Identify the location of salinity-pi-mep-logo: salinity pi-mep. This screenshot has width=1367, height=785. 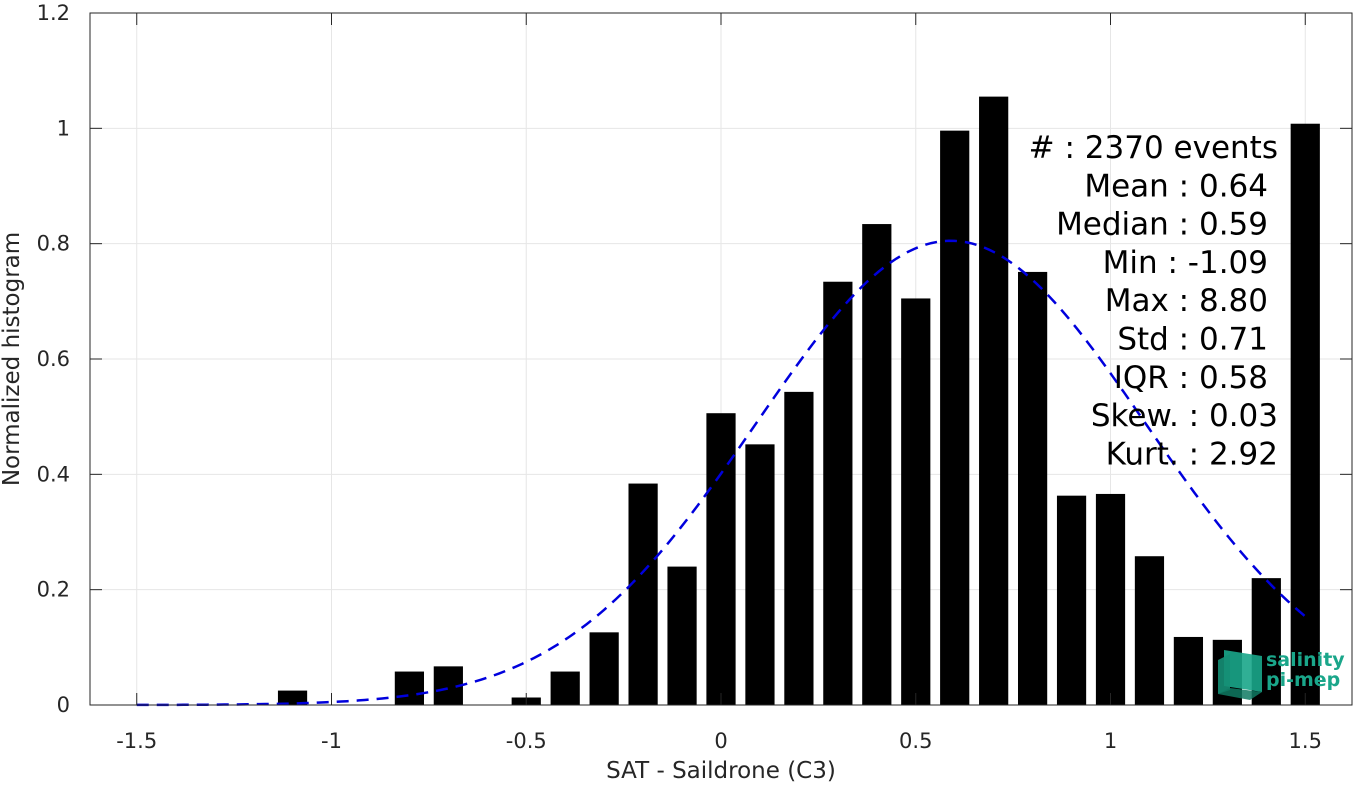
(1281, 674).